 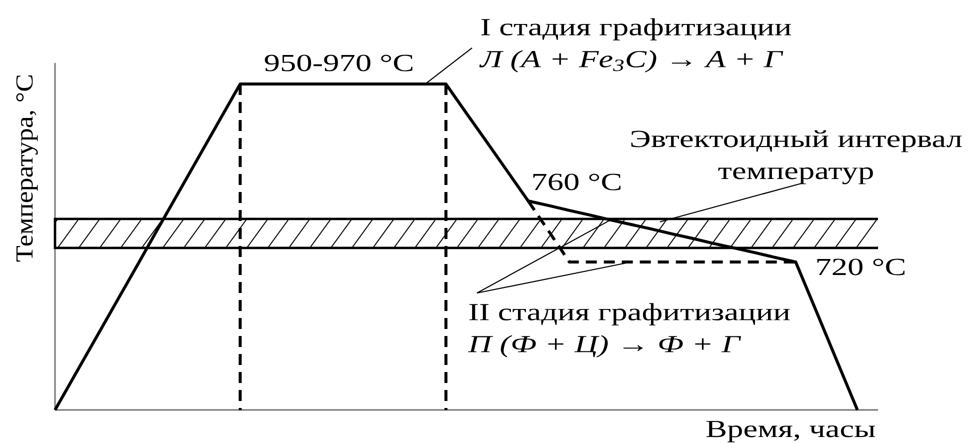 I want to click on x-axis-title: Время, часы, so click(x=791, y=431).